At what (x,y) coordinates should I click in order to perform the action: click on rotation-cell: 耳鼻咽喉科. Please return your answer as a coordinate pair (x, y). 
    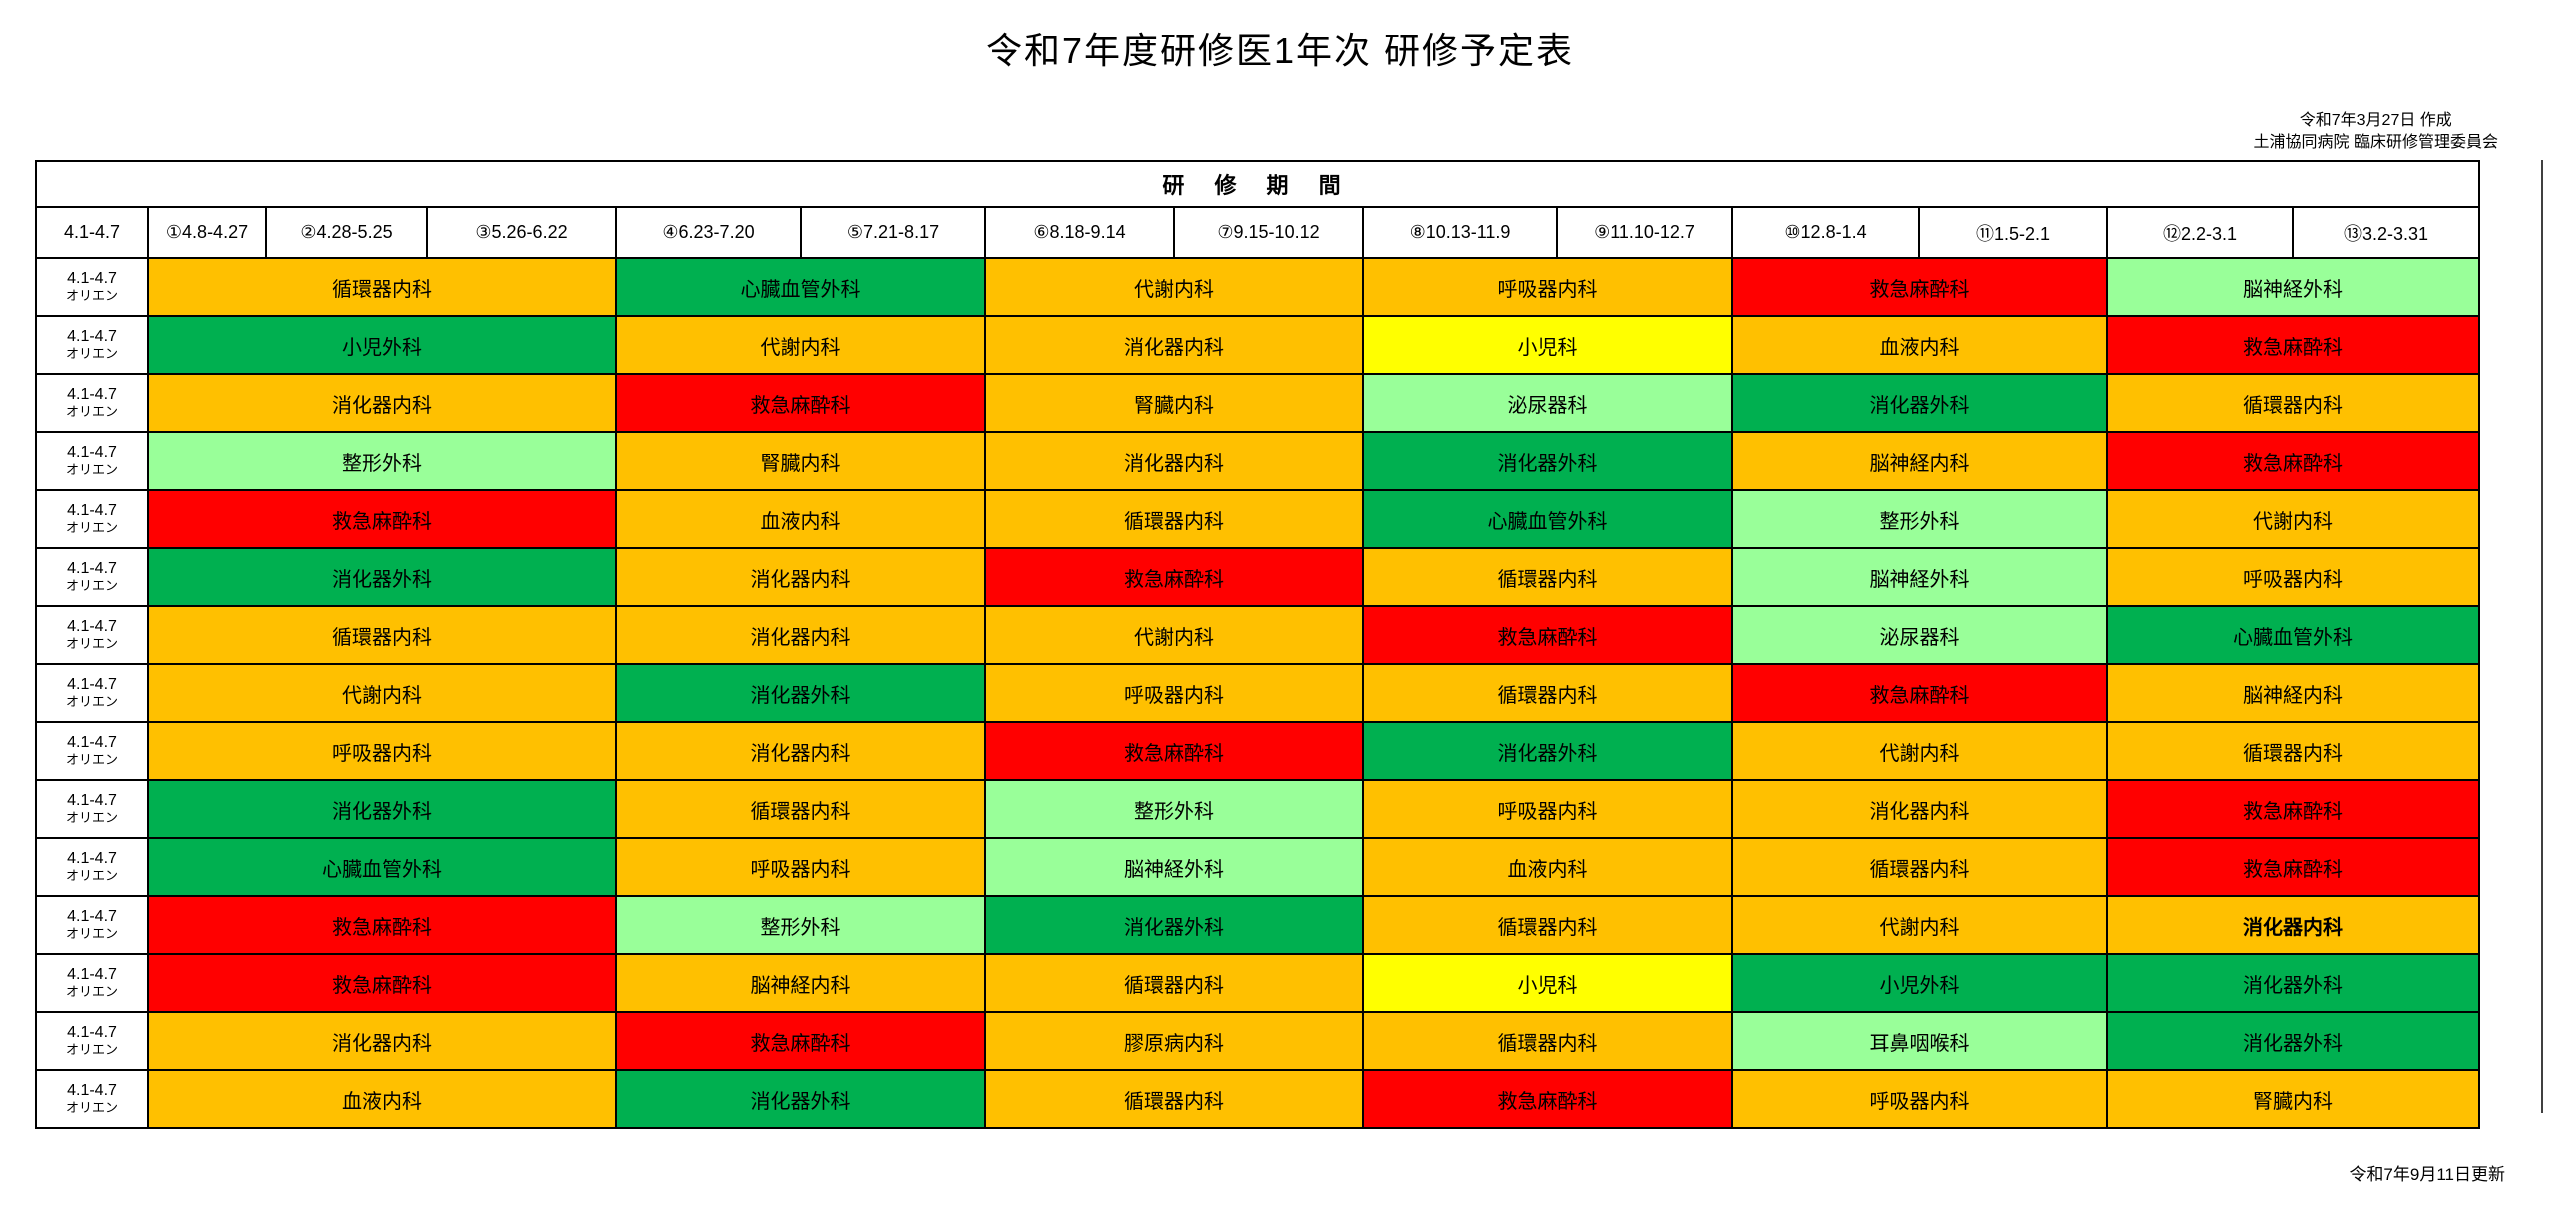
    Looking at the image, I should click on (1919, 1041).